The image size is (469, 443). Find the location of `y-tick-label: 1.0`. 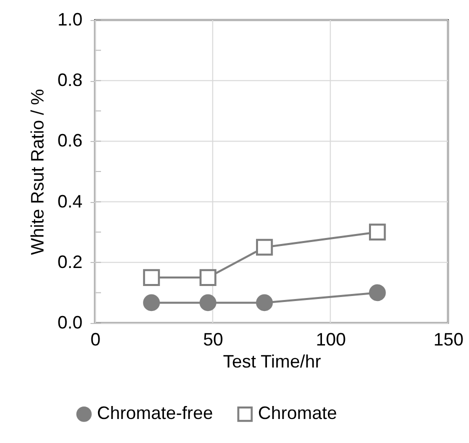

y-tick-label: 1.0 is located at coordinates (69, 20).